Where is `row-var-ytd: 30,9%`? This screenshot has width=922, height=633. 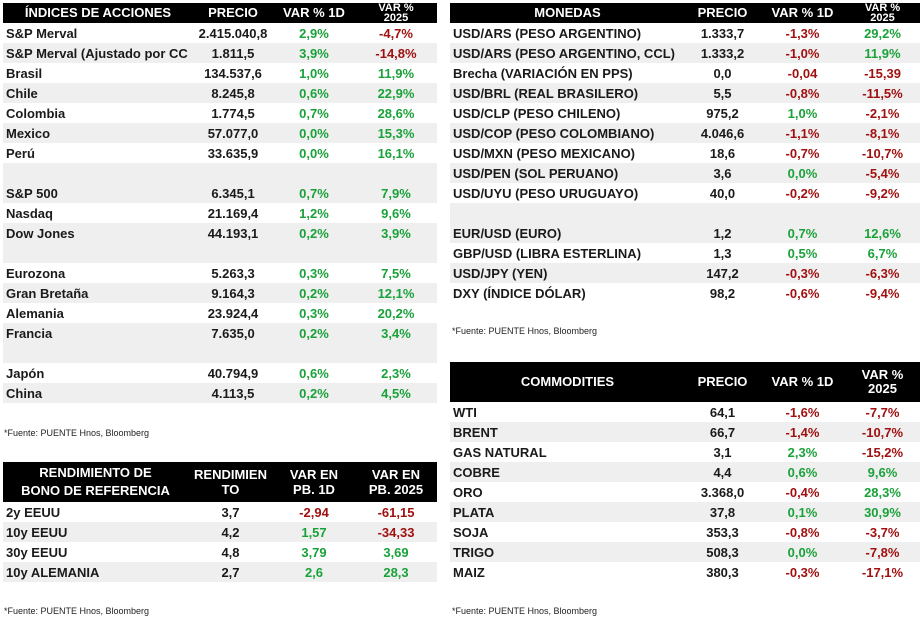
row-var-ytd: 30,9% is located at coordinates (882, 512).